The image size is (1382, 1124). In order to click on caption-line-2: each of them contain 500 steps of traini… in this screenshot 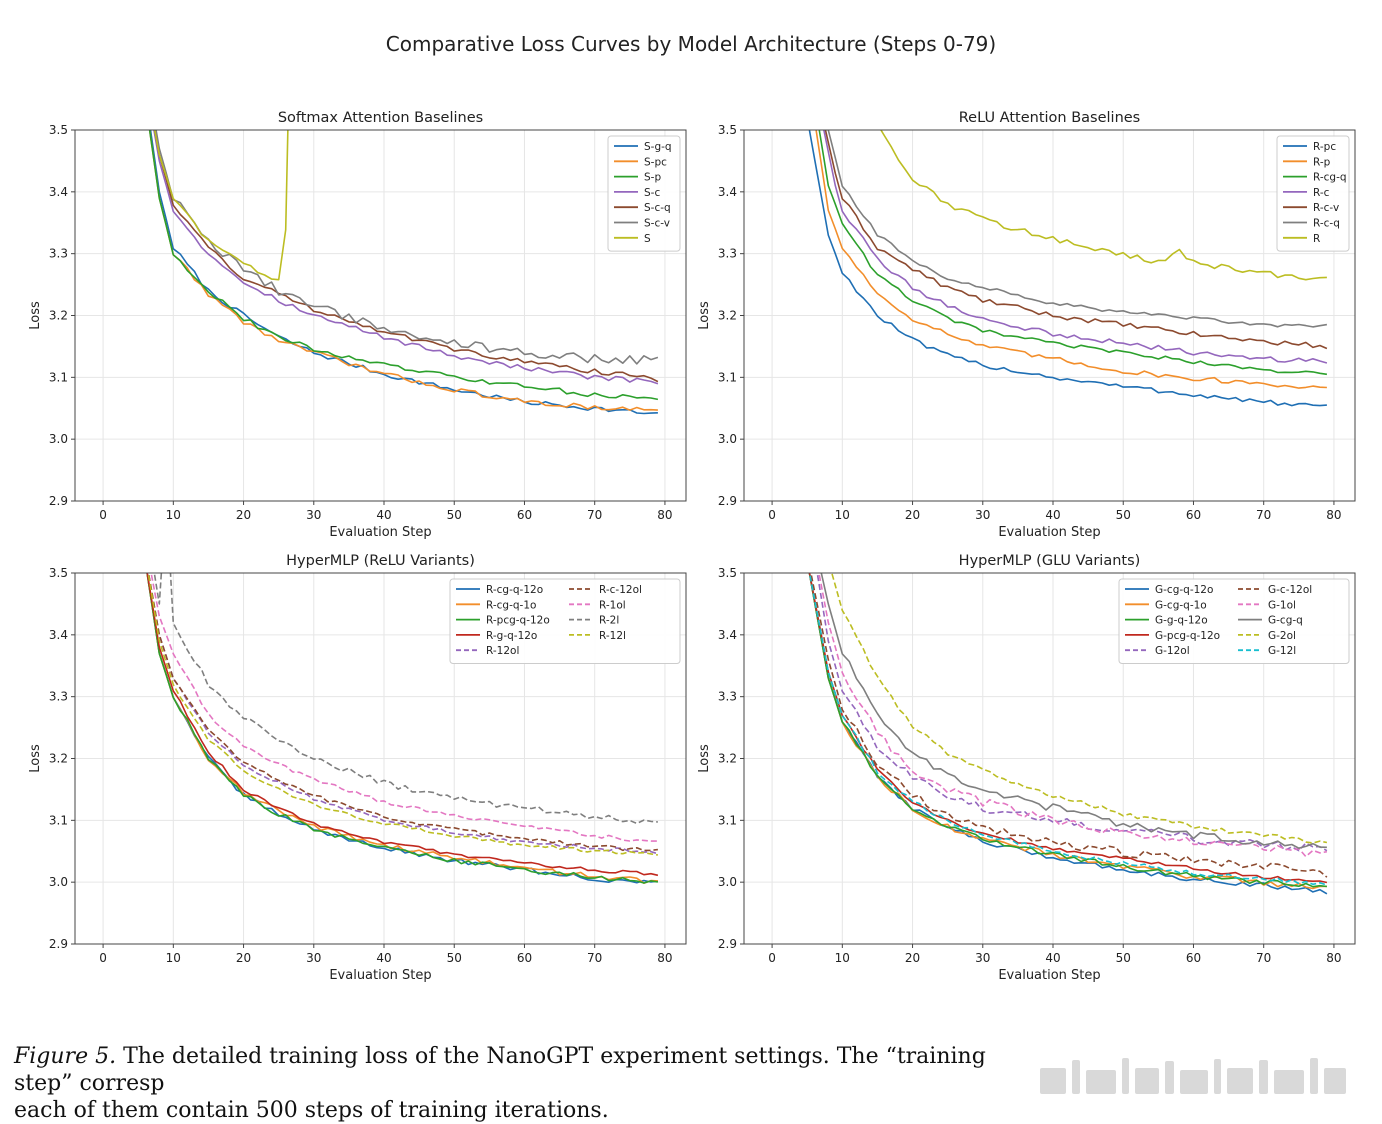, I will do `click(311, 1110)`.